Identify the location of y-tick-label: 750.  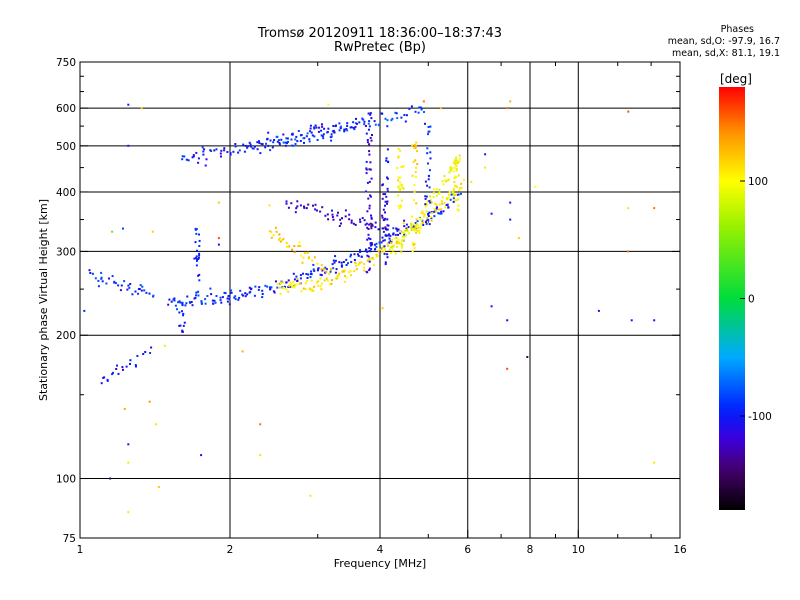
(66, 63).